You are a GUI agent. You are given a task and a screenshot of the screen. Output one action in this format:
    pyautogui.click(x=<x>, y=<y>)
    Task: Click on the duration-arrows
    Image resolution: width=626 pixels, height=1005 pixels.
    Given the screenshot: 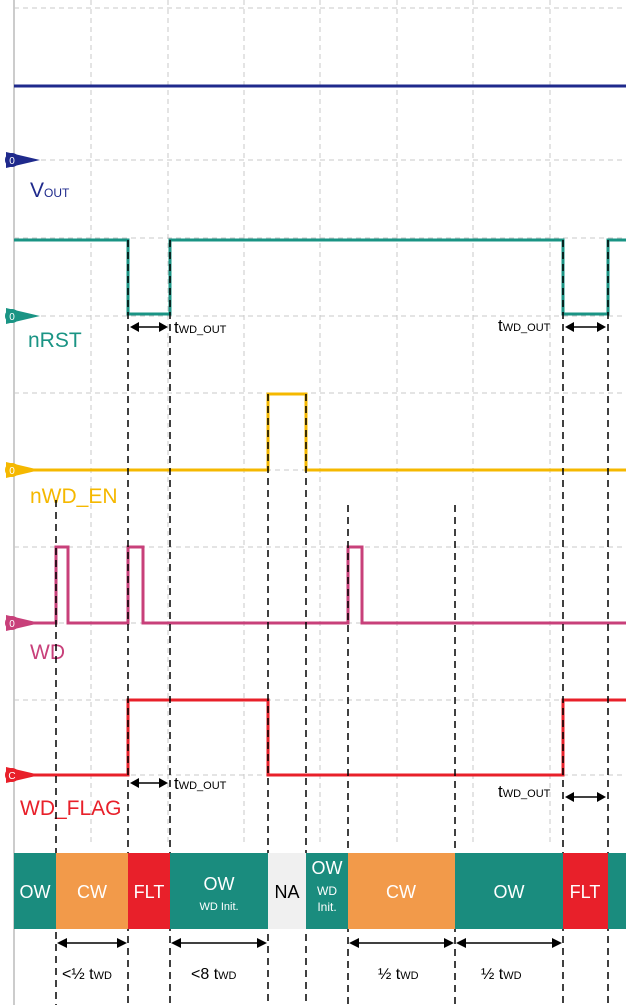 What is the action you would take?
    pyautogui.click(x=309, y=943)
    